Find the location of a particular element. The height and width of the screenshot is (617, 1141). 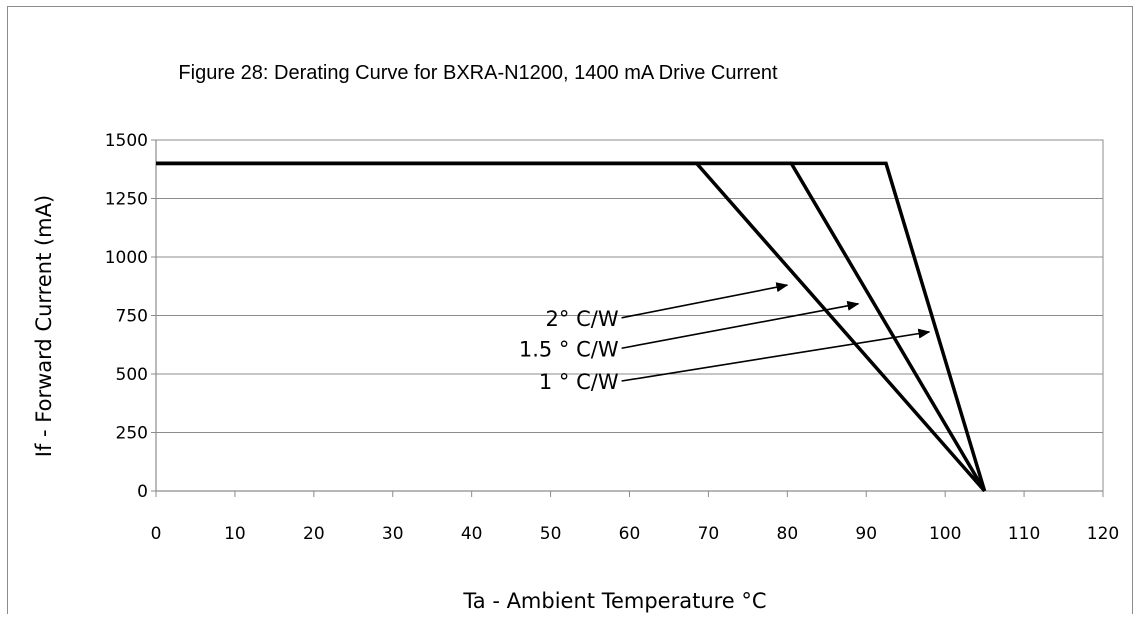

y-tick-label: 1000 is located at coordinates (126, 258).